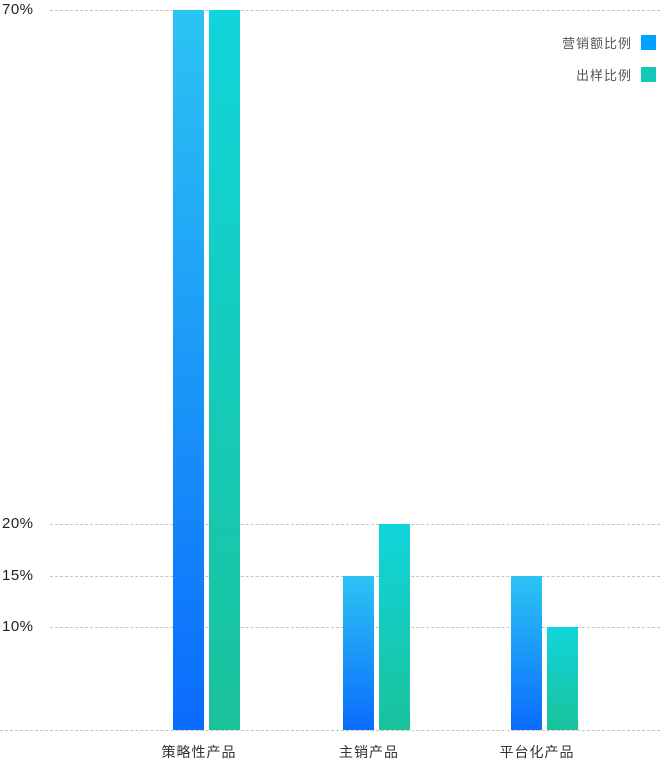 The width and height of the screenshot is (660, 762). What do you see at coordinates (330, 730) in the screenshot?
I see `x-axis-baseline` at bounding box center [330, 730].